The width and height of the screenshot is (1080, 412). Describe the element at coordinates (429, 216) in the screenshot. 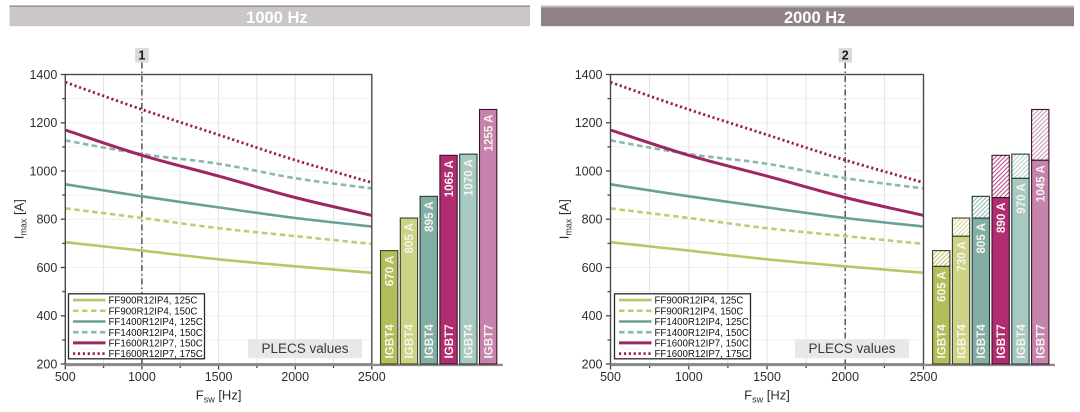

I see `svg-text: 895 A` at that location.